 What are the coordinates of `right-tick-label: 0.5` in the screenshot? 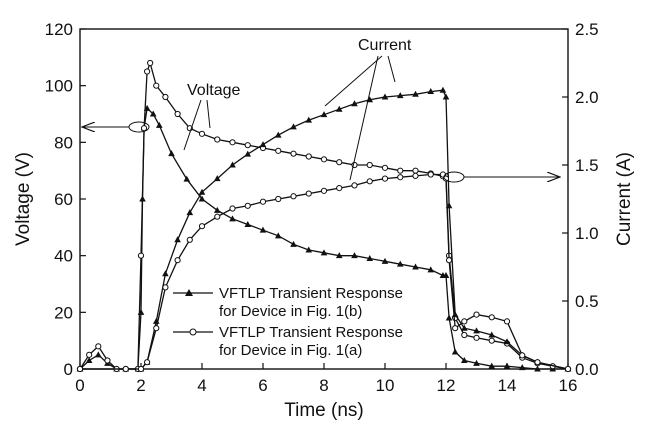 It's located at (587, 301).